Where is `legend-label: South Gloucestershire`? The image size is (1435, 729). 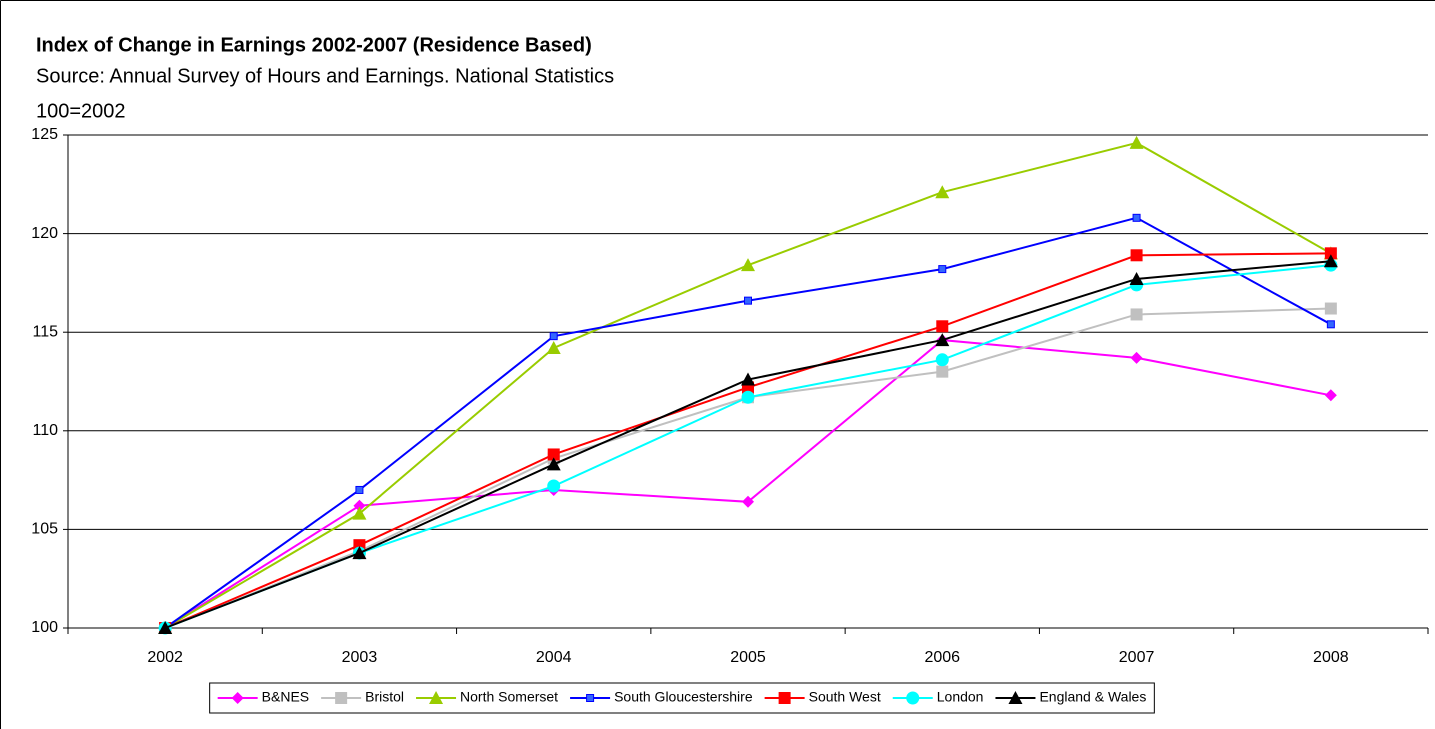 legend-label: South Gloucestershire is located at coordinates (683, 697).